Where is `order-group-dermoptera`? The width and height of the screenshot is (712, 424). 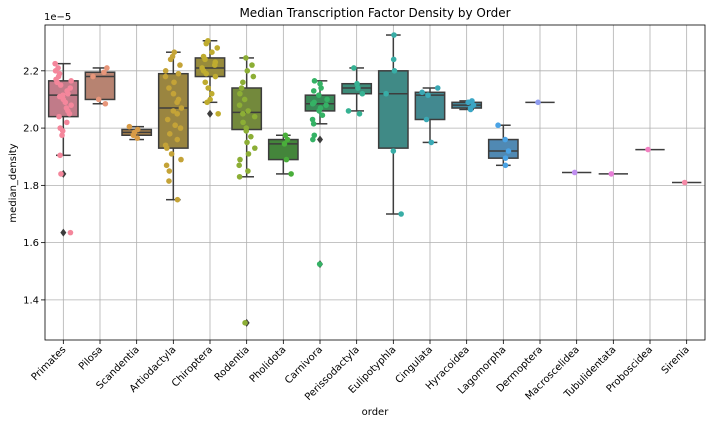 order-group-dermoptera is located at coordinates (540, 102).